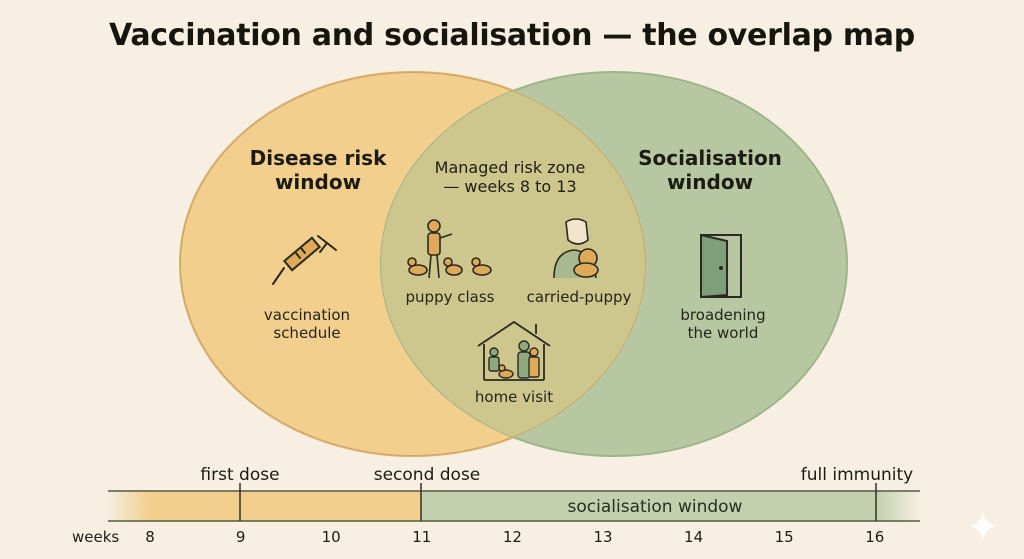  What do you see at coordinates (514, 350) in the screenshot?
I see `home-visit-icon` at bounding box center [514, 350].